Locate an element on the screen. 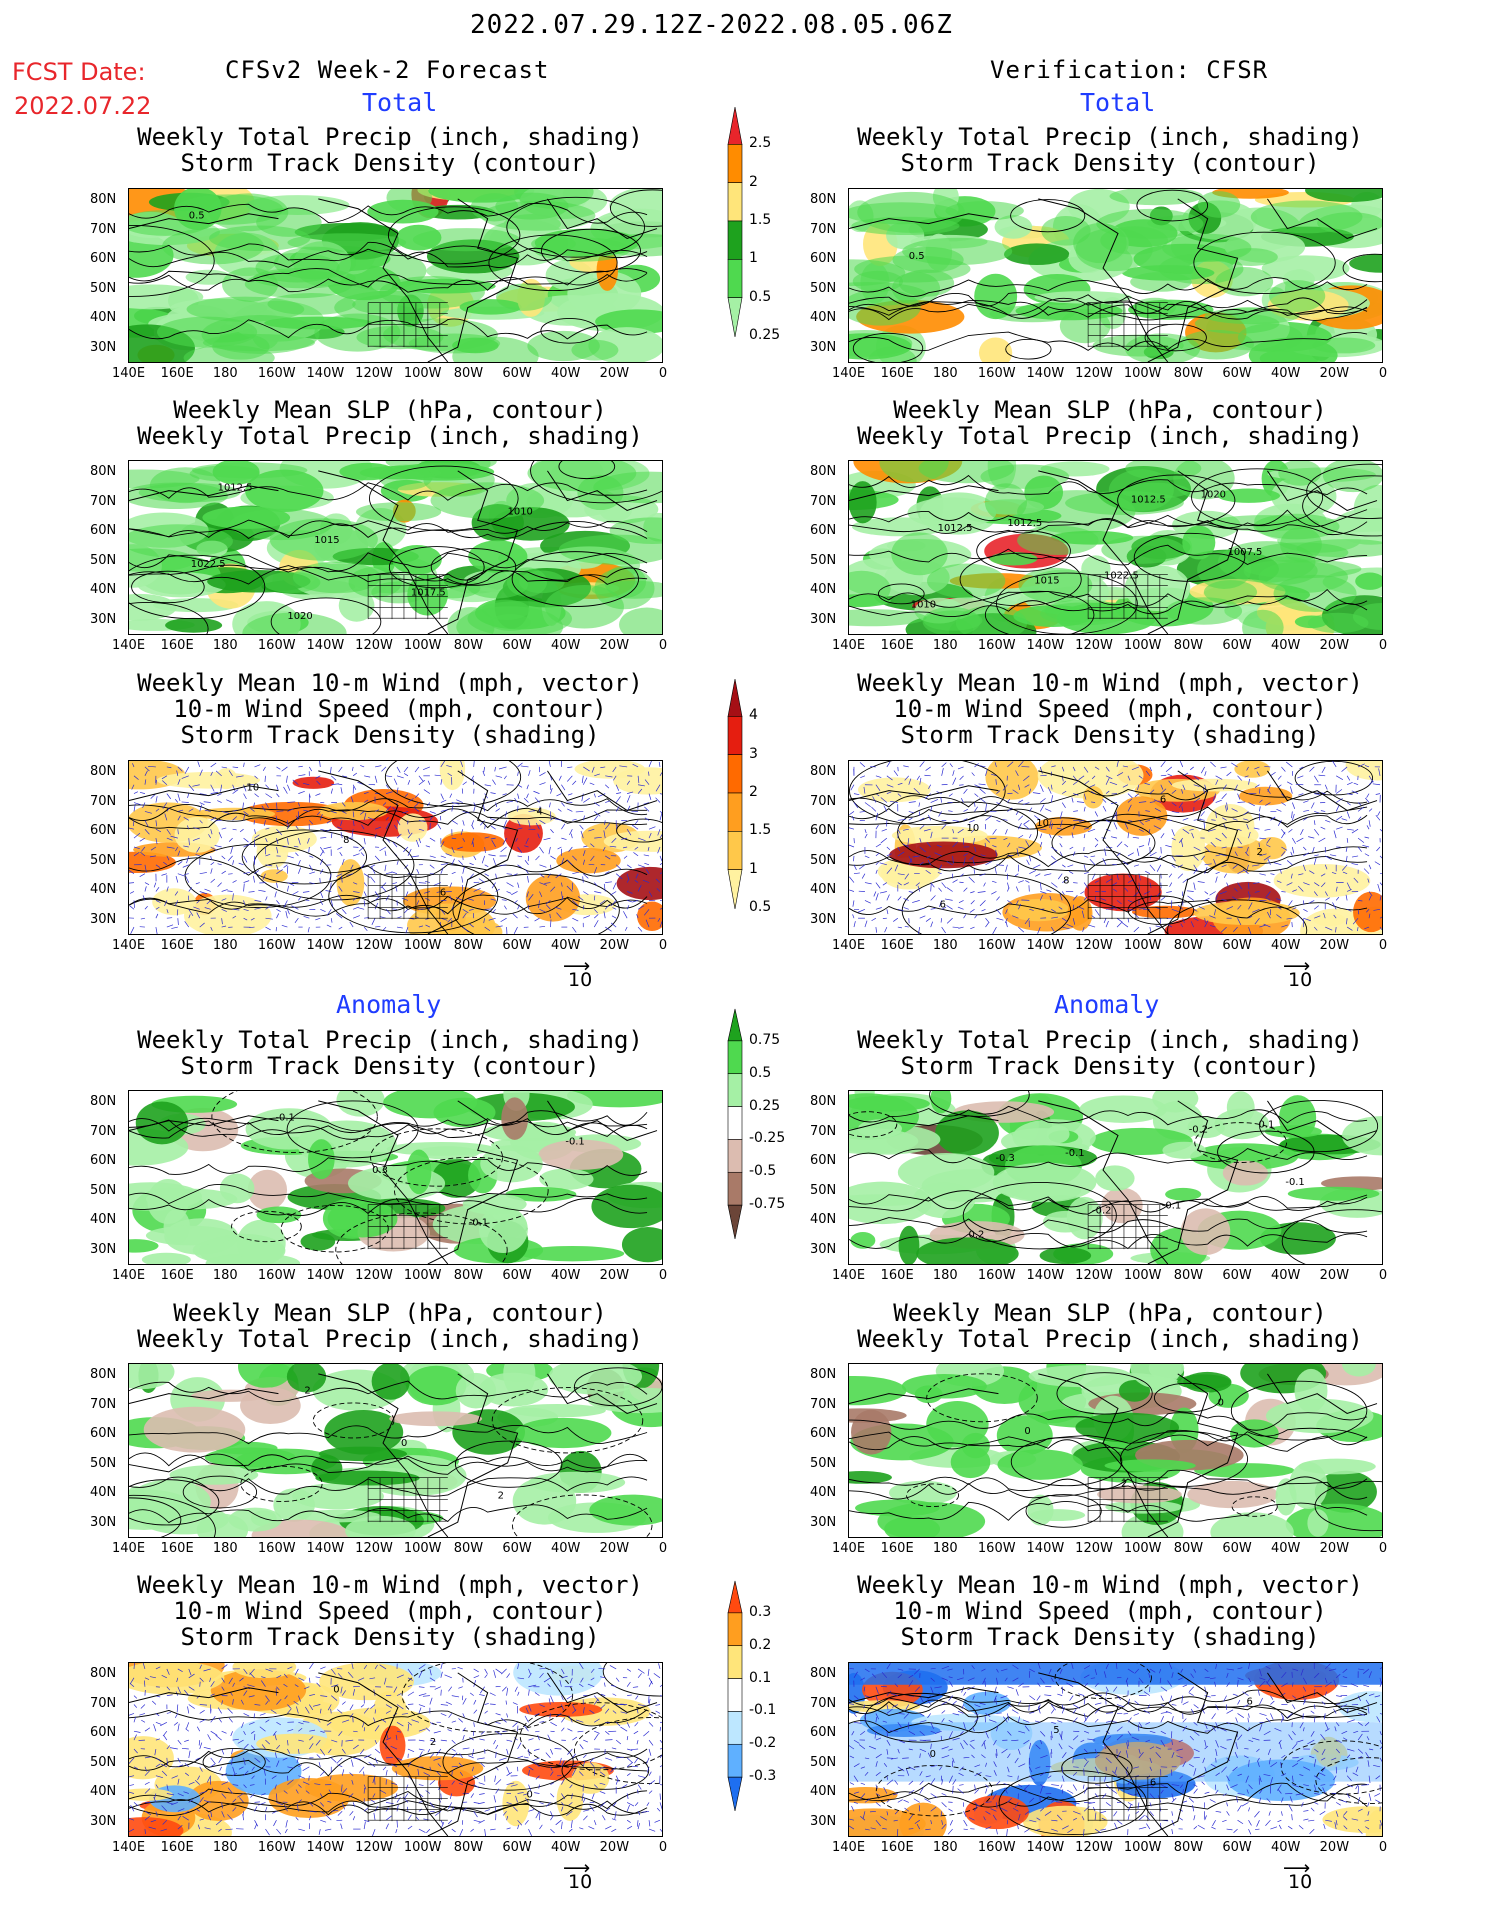 Image resolution: width=1487 pixels, height=1925 pixels. contour-label: 1010 is located at coordinates (520, 511).